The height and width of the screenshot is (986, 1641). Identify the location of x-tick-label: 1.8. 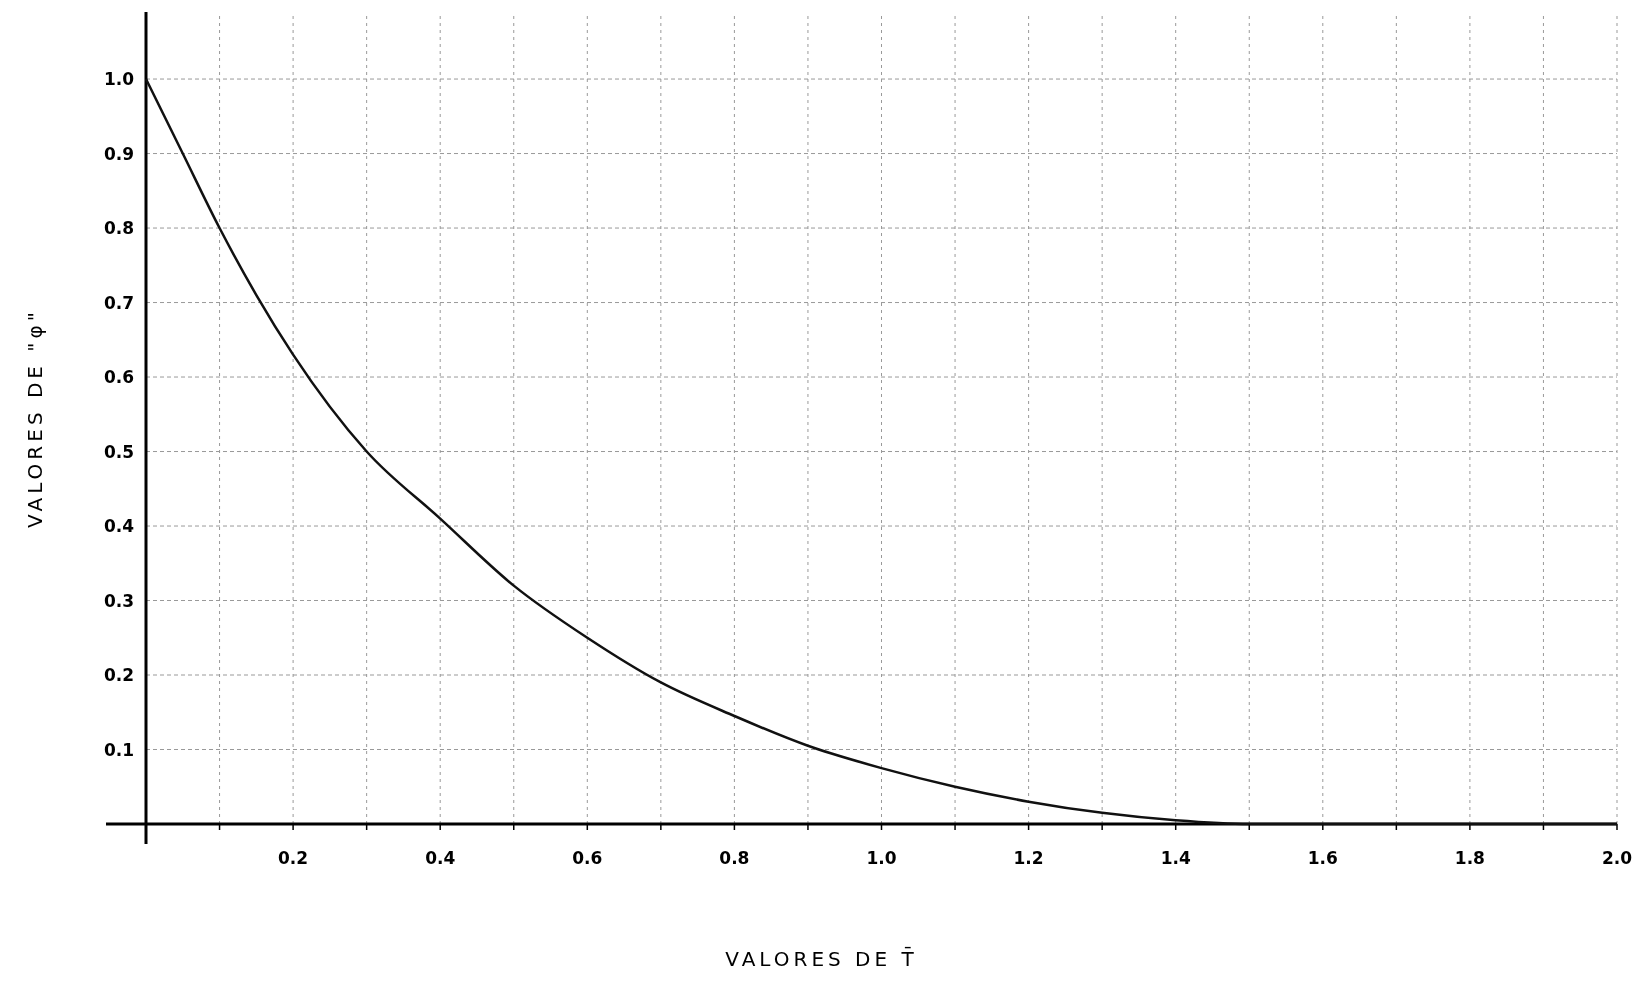
(1469, 858).